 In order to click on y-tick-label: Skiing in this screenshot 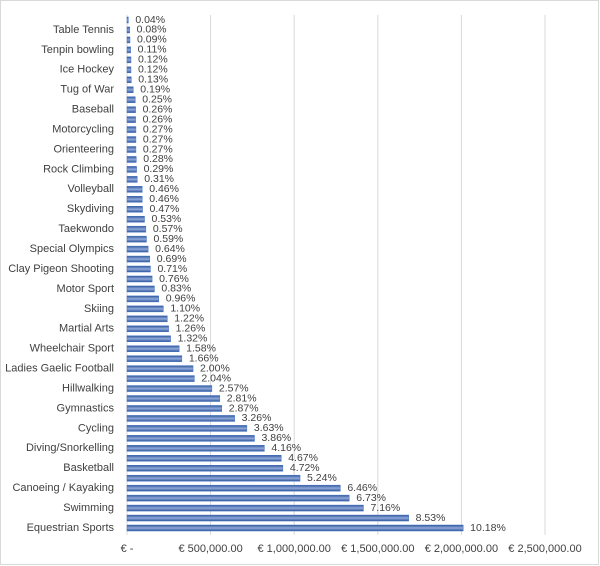, I will do `click(99, 309)`.